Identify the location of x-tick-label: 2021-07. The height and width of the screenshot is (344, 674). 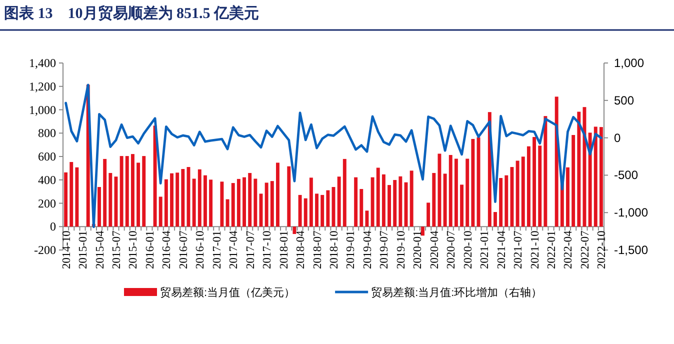
(518, 249).